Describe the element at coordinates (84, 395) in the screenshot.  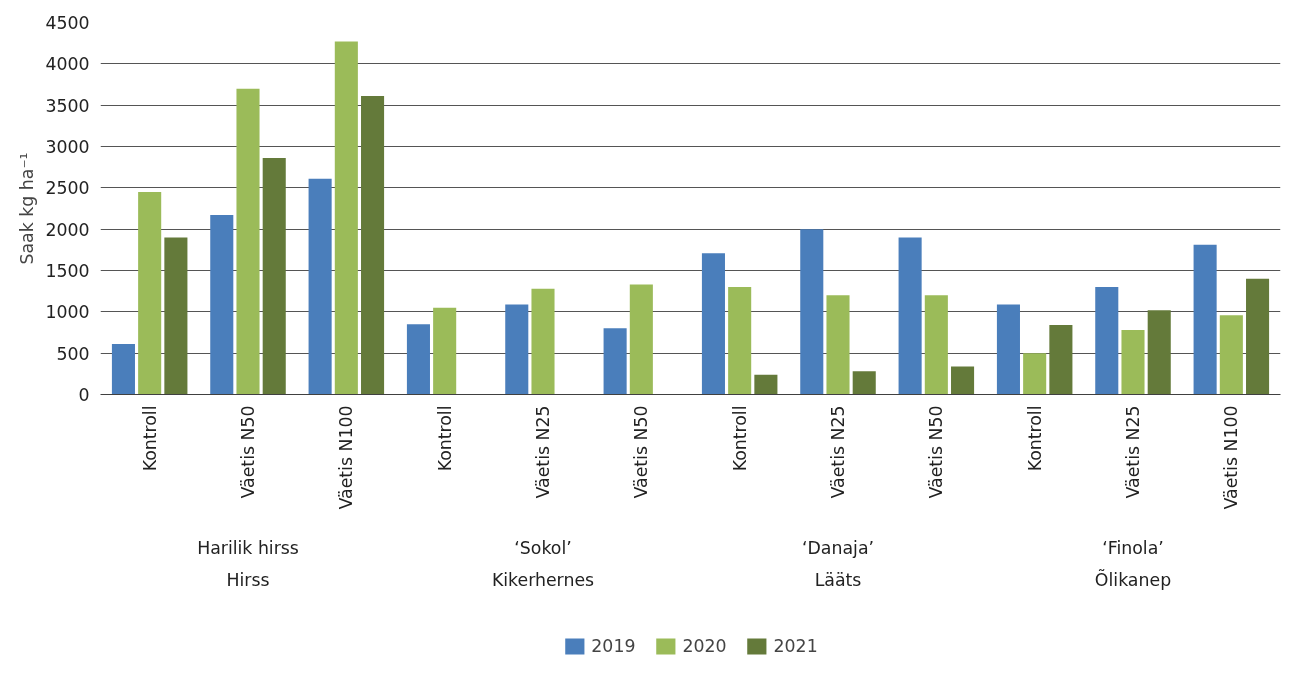
I see `y-tick-label: 0` at that location.